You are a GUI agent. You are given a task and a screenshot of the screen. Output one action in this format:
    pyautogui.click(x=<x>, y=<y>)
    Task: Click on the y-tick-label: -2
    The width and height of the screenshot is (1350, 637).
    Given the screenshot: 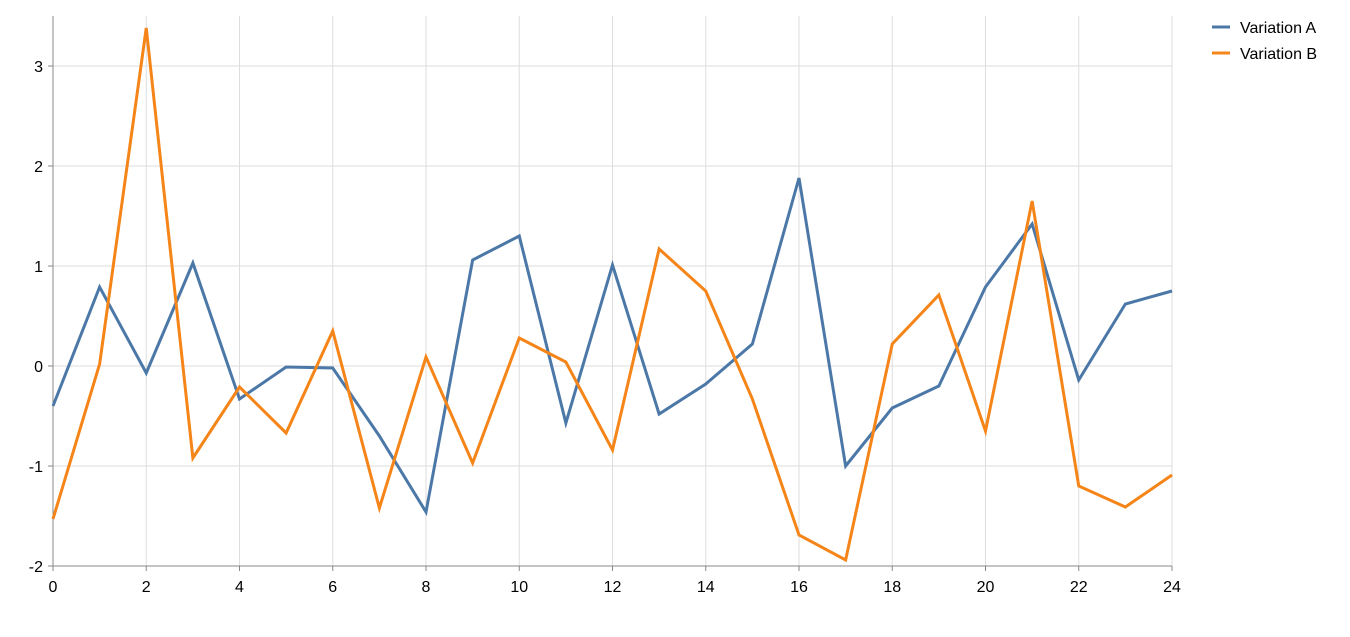 What is the action you would take?
    pyautogui.click(x=36, y=567)
    